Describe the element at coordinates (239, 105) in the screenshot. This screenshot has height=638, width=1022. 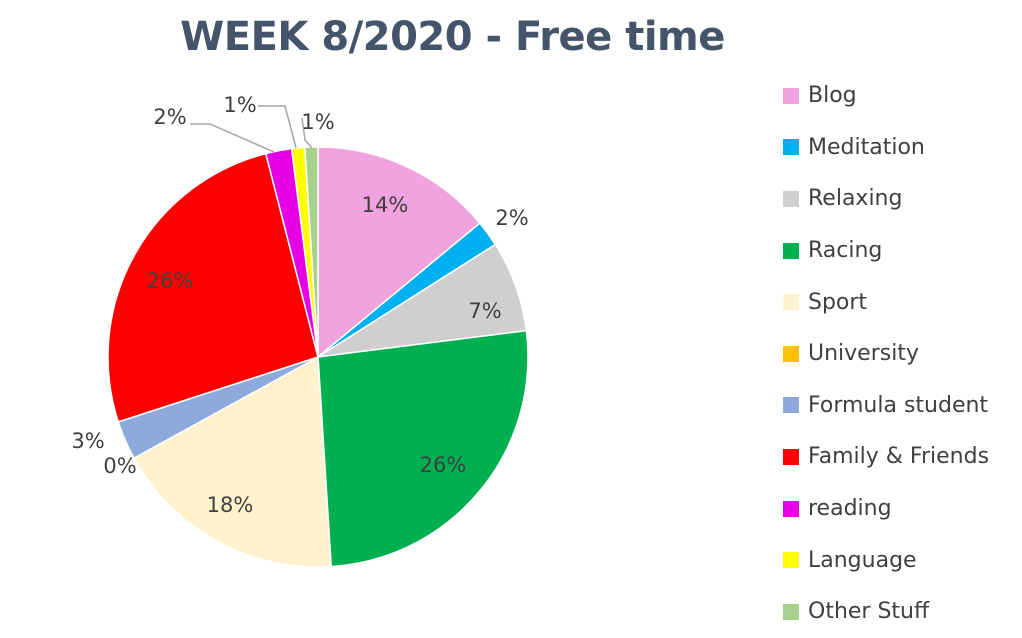
I see `data-label-language: 1%` at that location.